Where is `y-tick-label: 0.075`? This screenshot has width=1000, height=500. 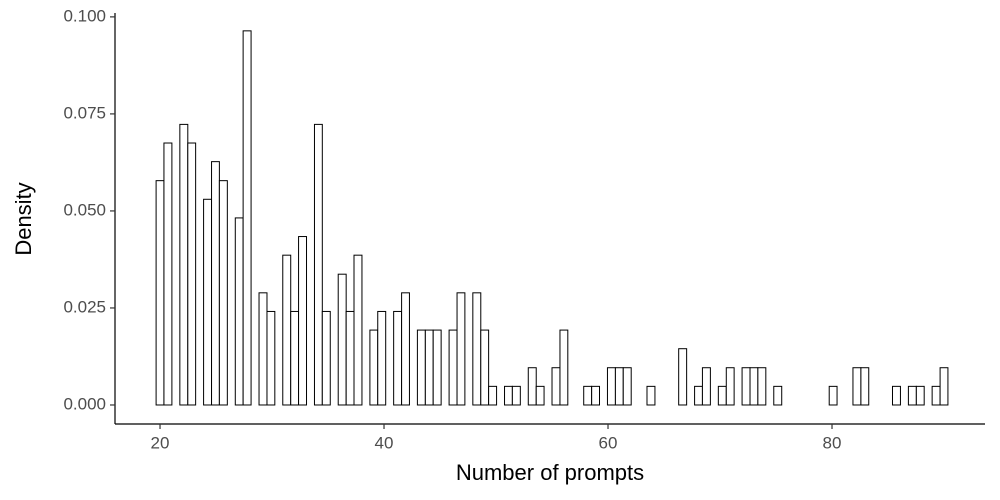 y-tick-label: 0.075 is located at coordinates (84, 112).